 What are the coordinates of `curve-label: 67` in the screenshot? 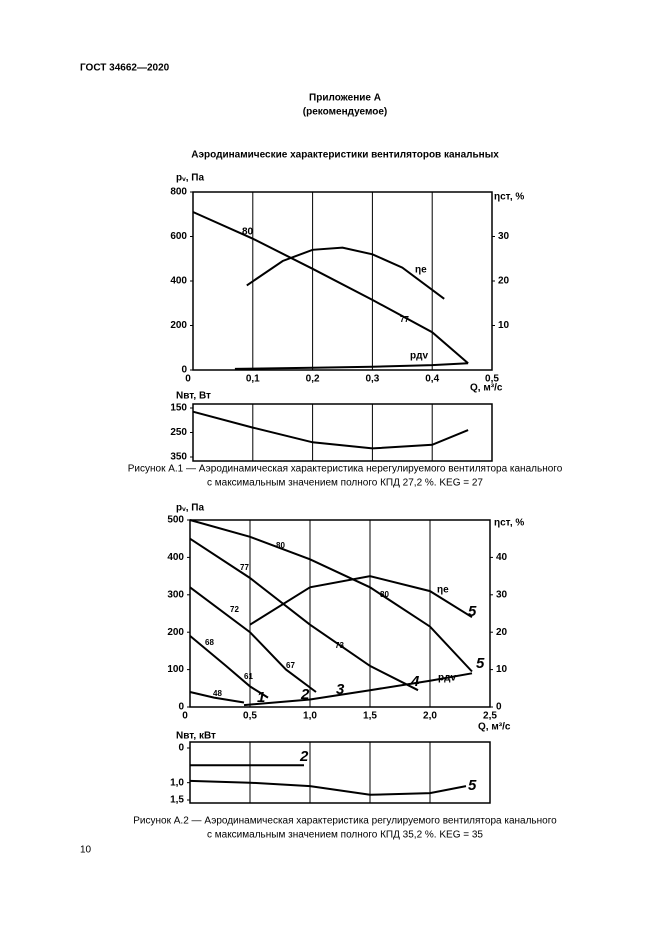 It's located at (290, 665).